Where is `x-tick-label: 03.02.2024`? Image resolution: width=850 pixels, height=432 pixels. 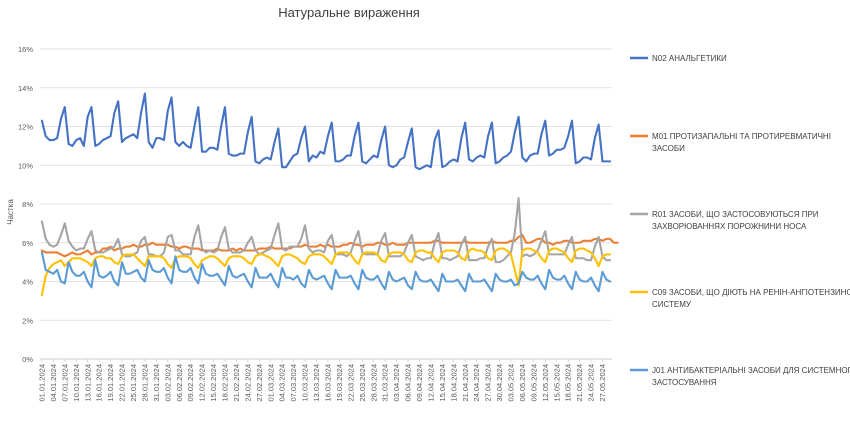 x-tick-label: 03.02.2024 is located at coordinates (167, 383).